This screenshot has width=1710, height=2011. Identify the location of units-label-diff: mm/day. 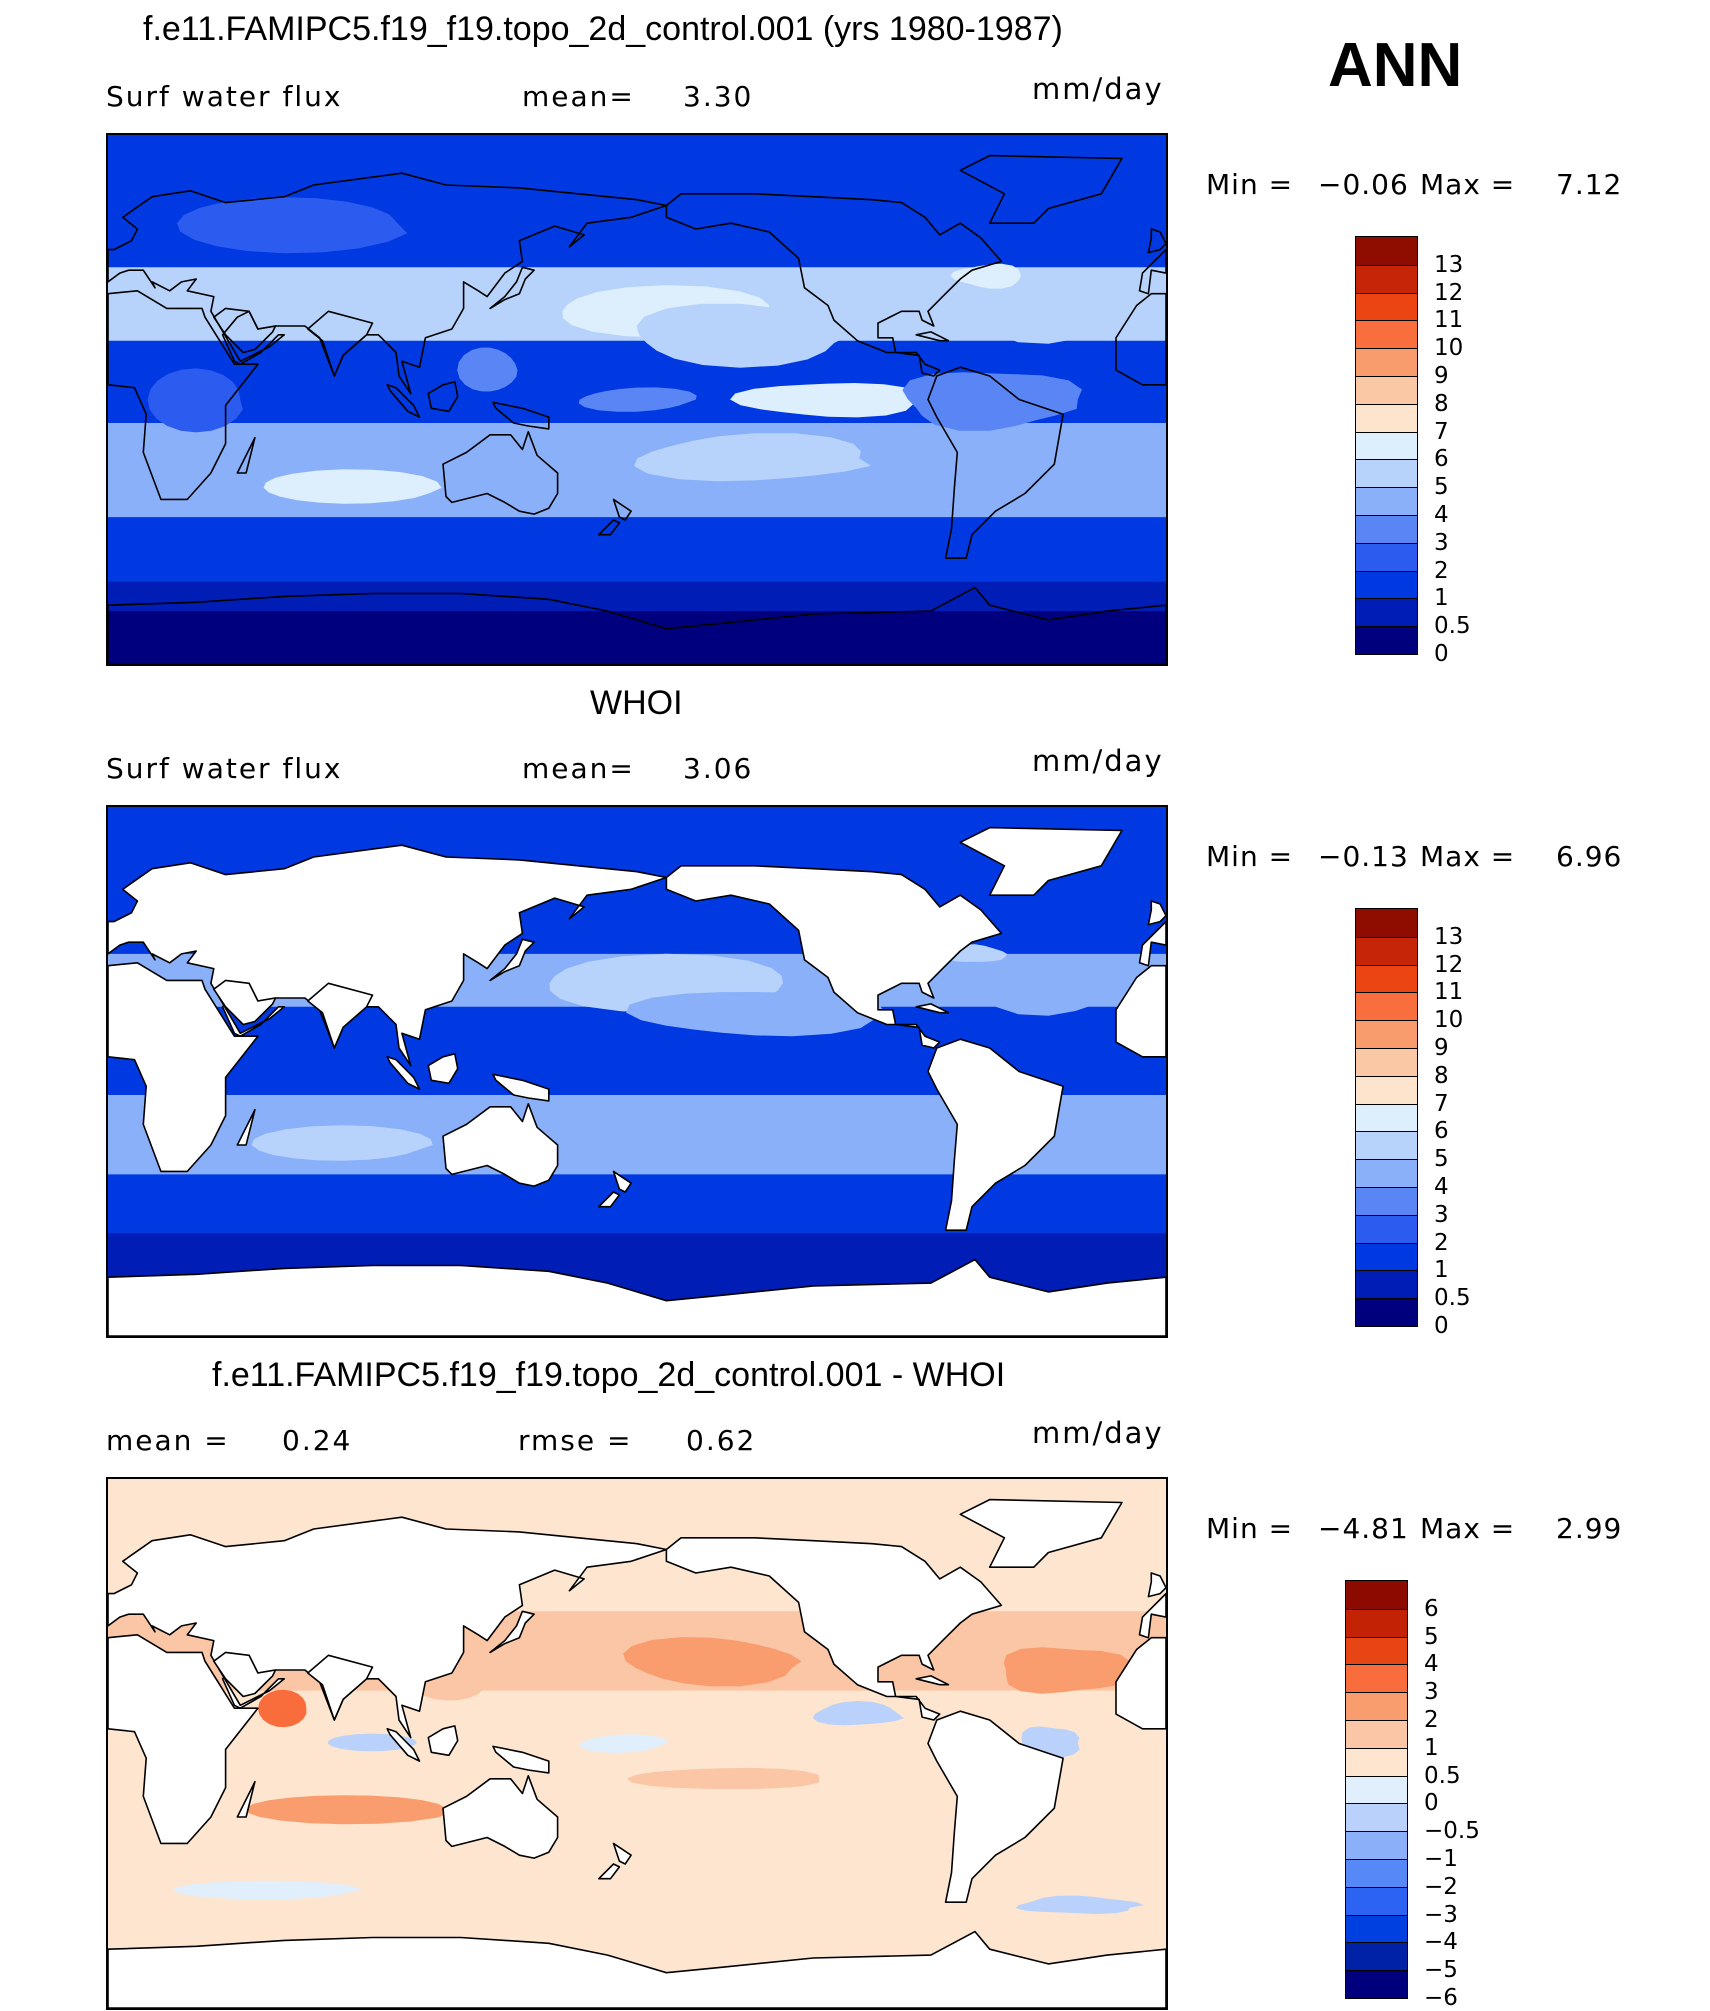
(1098, 1433).